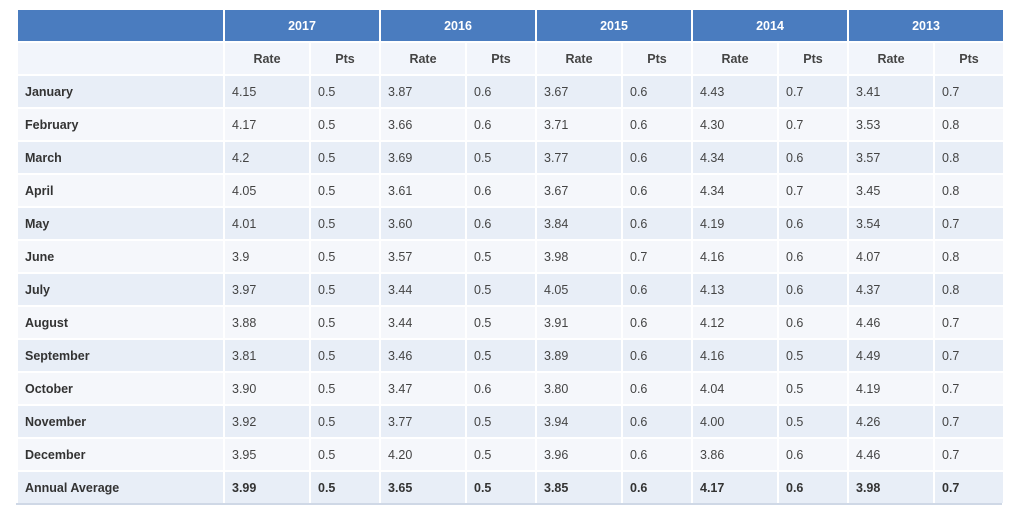  Describe the element at coordinates (509, 504) in the screenshot. I see `table-bottom-divider` at that location.